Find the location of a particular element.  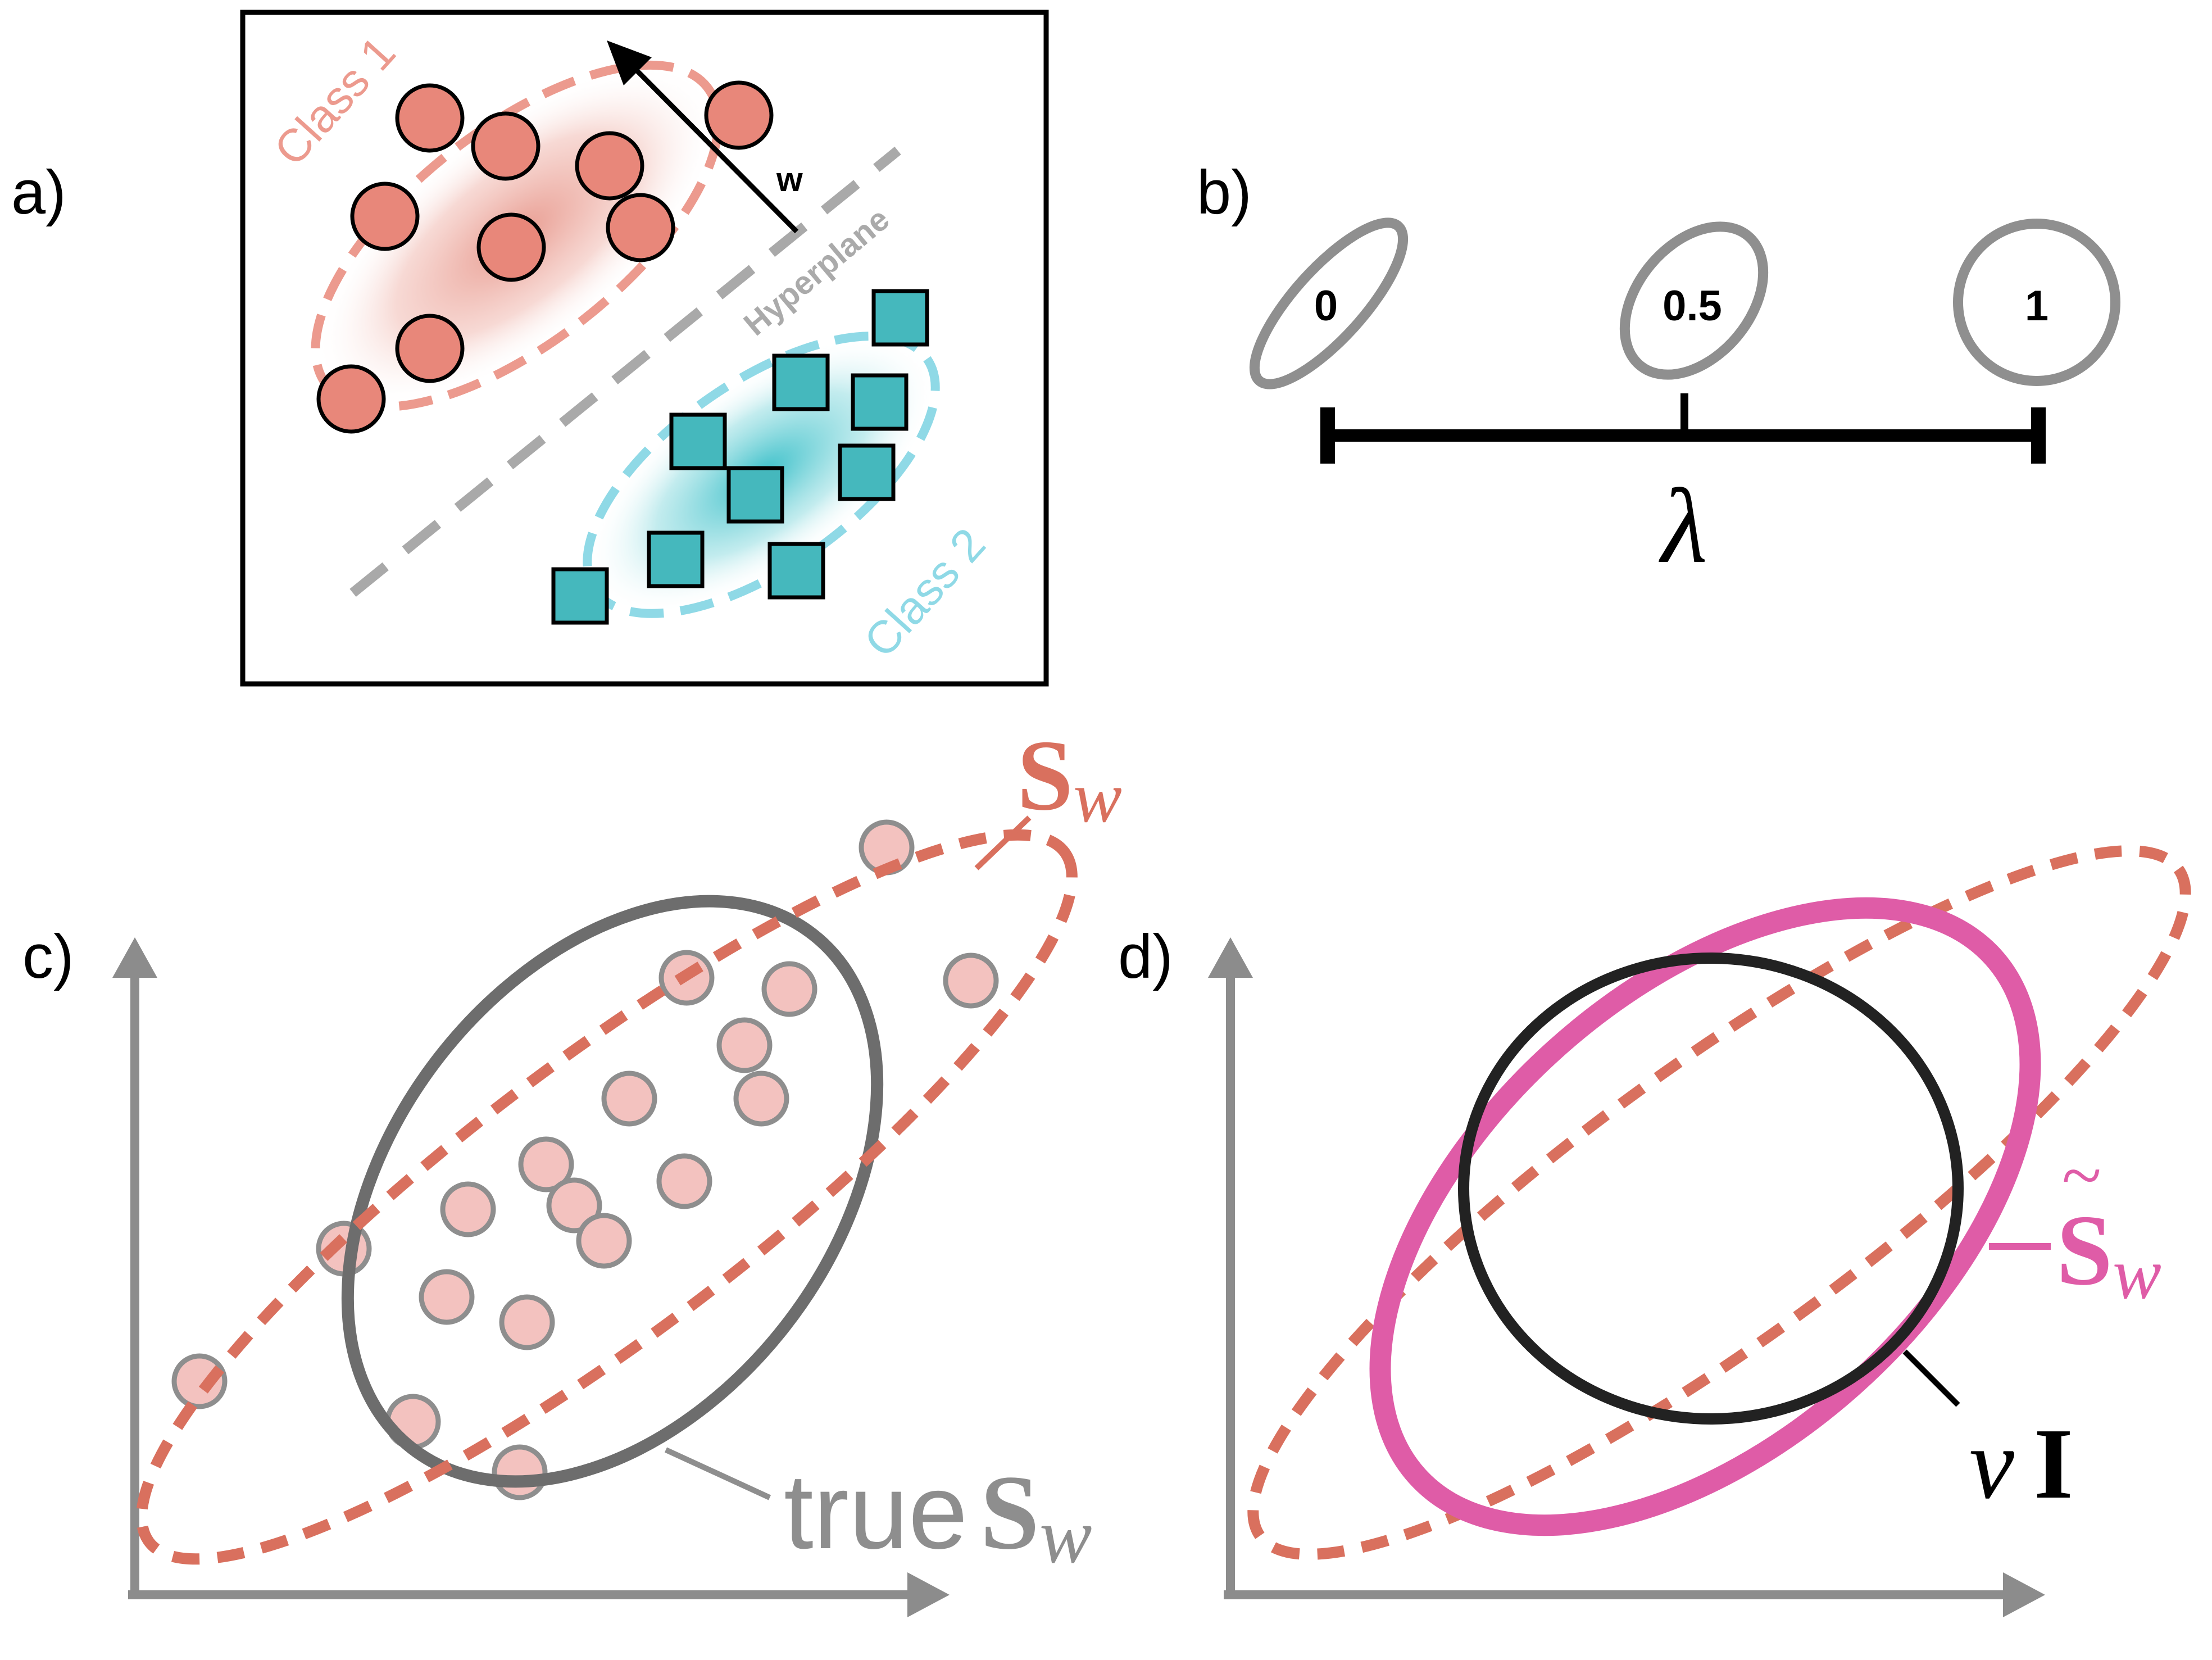

weight-label: w is located at coordinates (789, 179).